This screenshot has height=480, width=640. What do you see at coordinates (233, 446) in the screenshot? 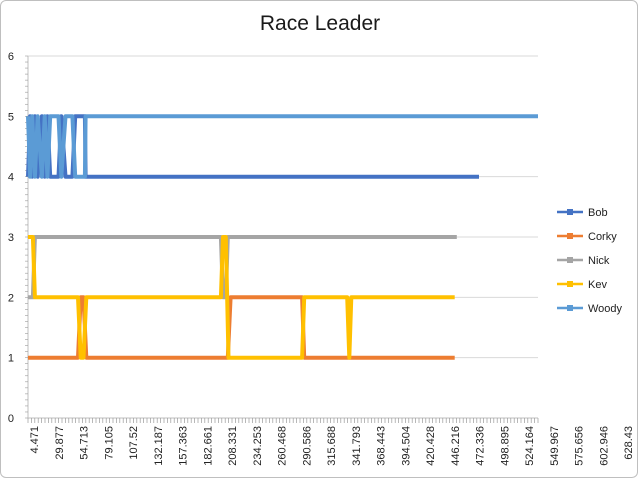
I see `x-tick-label: 208.331` at bounding box center [233, 446].